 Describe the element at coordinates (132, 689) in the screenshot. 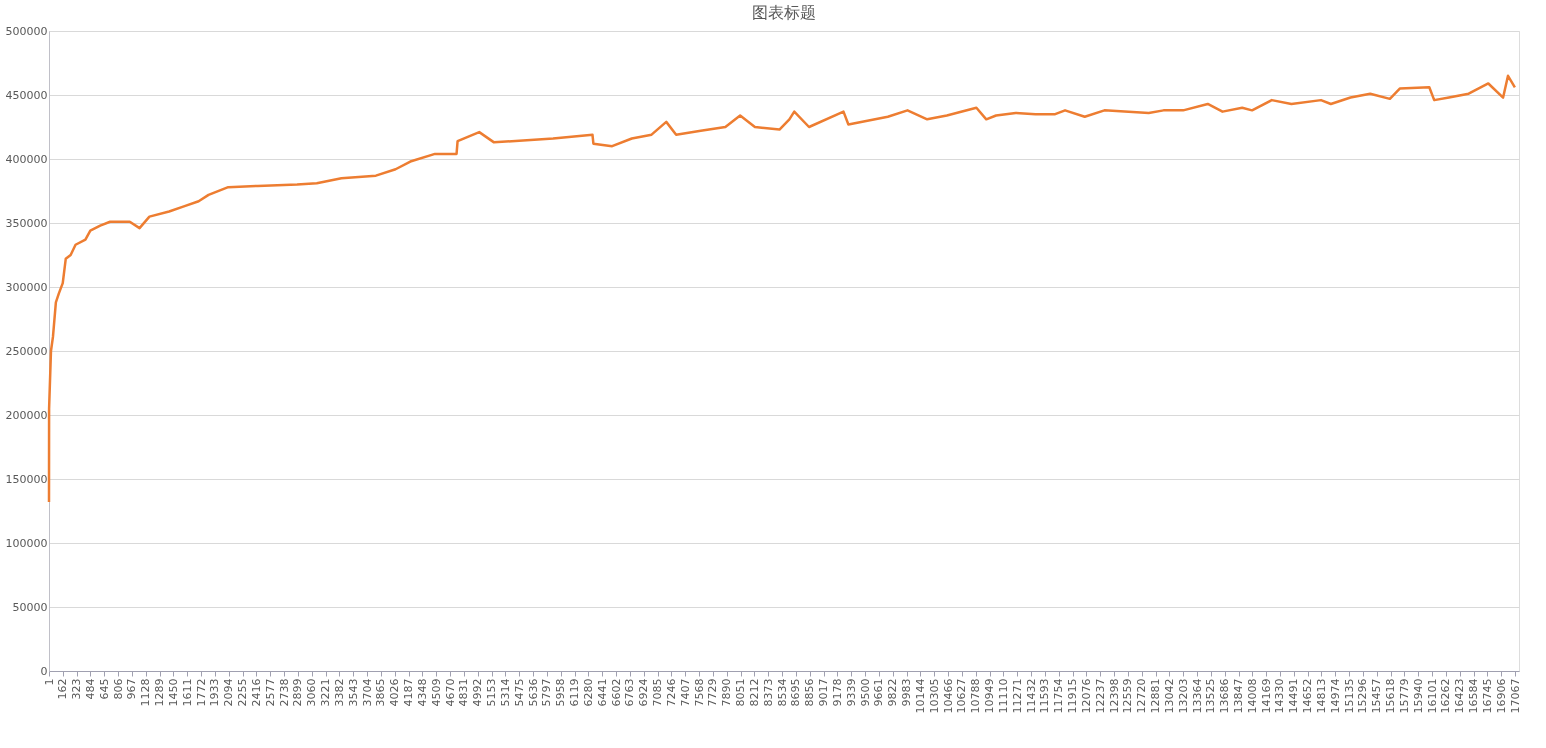

I see `x-tick-label: 967` at that location.